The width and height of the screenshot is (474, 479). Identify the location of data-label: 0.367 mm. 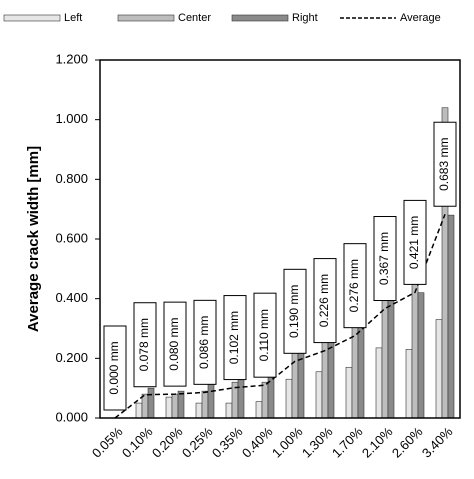
(384, 258).